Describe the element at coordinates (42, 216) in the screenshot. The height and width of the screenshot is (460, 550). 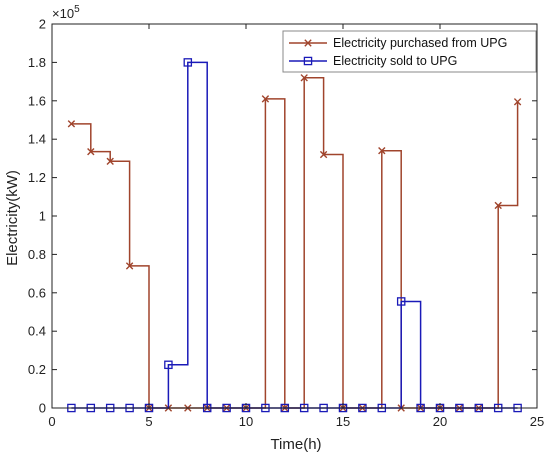
I see `y-tick-label: 1` at that location.